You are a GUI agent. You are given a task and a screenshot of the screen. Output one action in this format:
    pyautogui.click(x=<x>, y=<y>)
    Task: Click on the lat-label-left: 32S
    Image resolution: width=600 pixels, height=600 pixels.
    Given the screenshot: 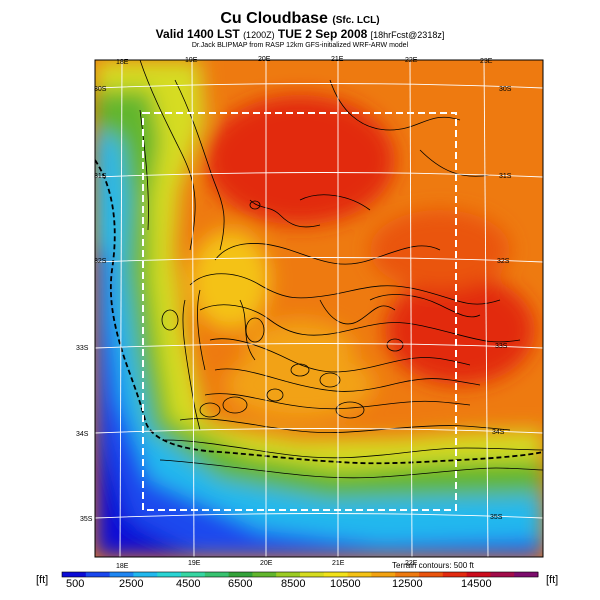 What is the action you would take?
    pyautogui.click(x=100, y=261)
    